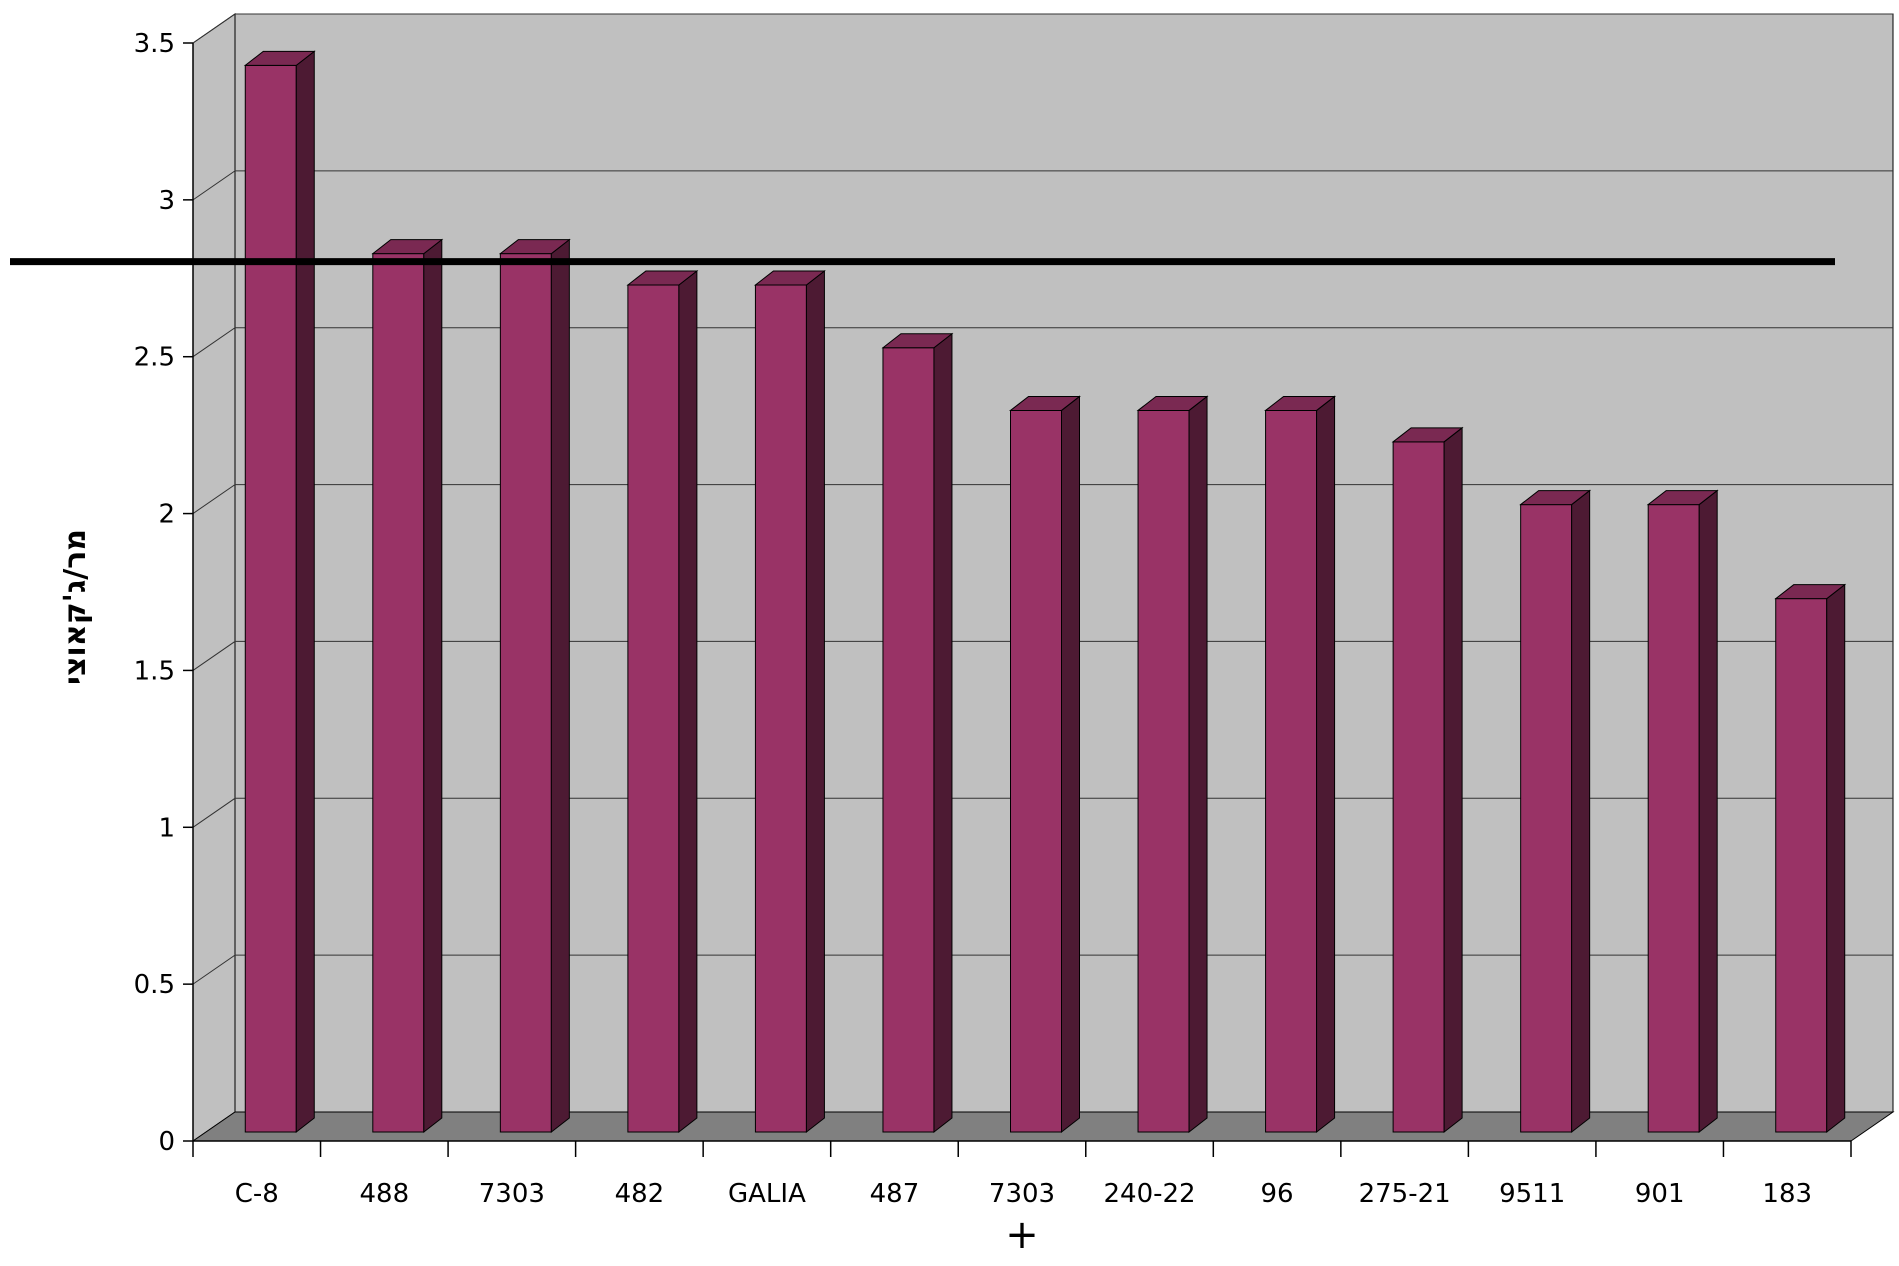  What do you see at coordinates (1405, 1194) in the screenshot?
I see `x-tick-label: 275-21` at bounding box center [1405, 1194].